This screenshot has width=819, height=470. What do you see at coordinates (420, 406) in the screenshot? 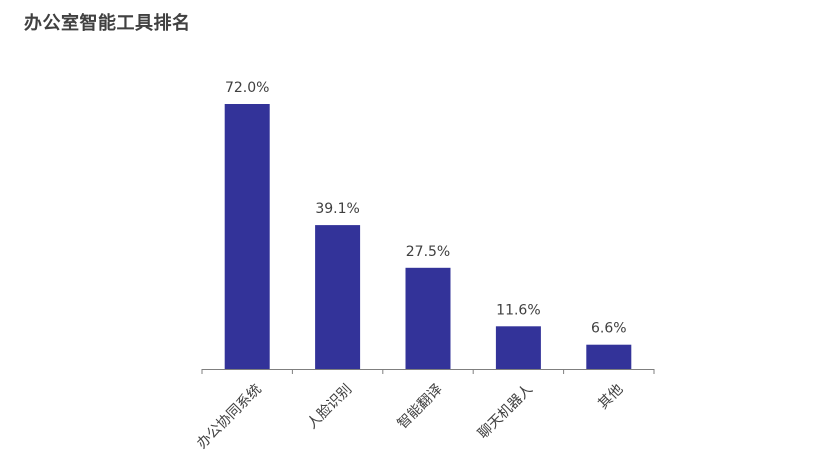
I see `category-label-2: 智能翻译` at bounding box center [420, 406].